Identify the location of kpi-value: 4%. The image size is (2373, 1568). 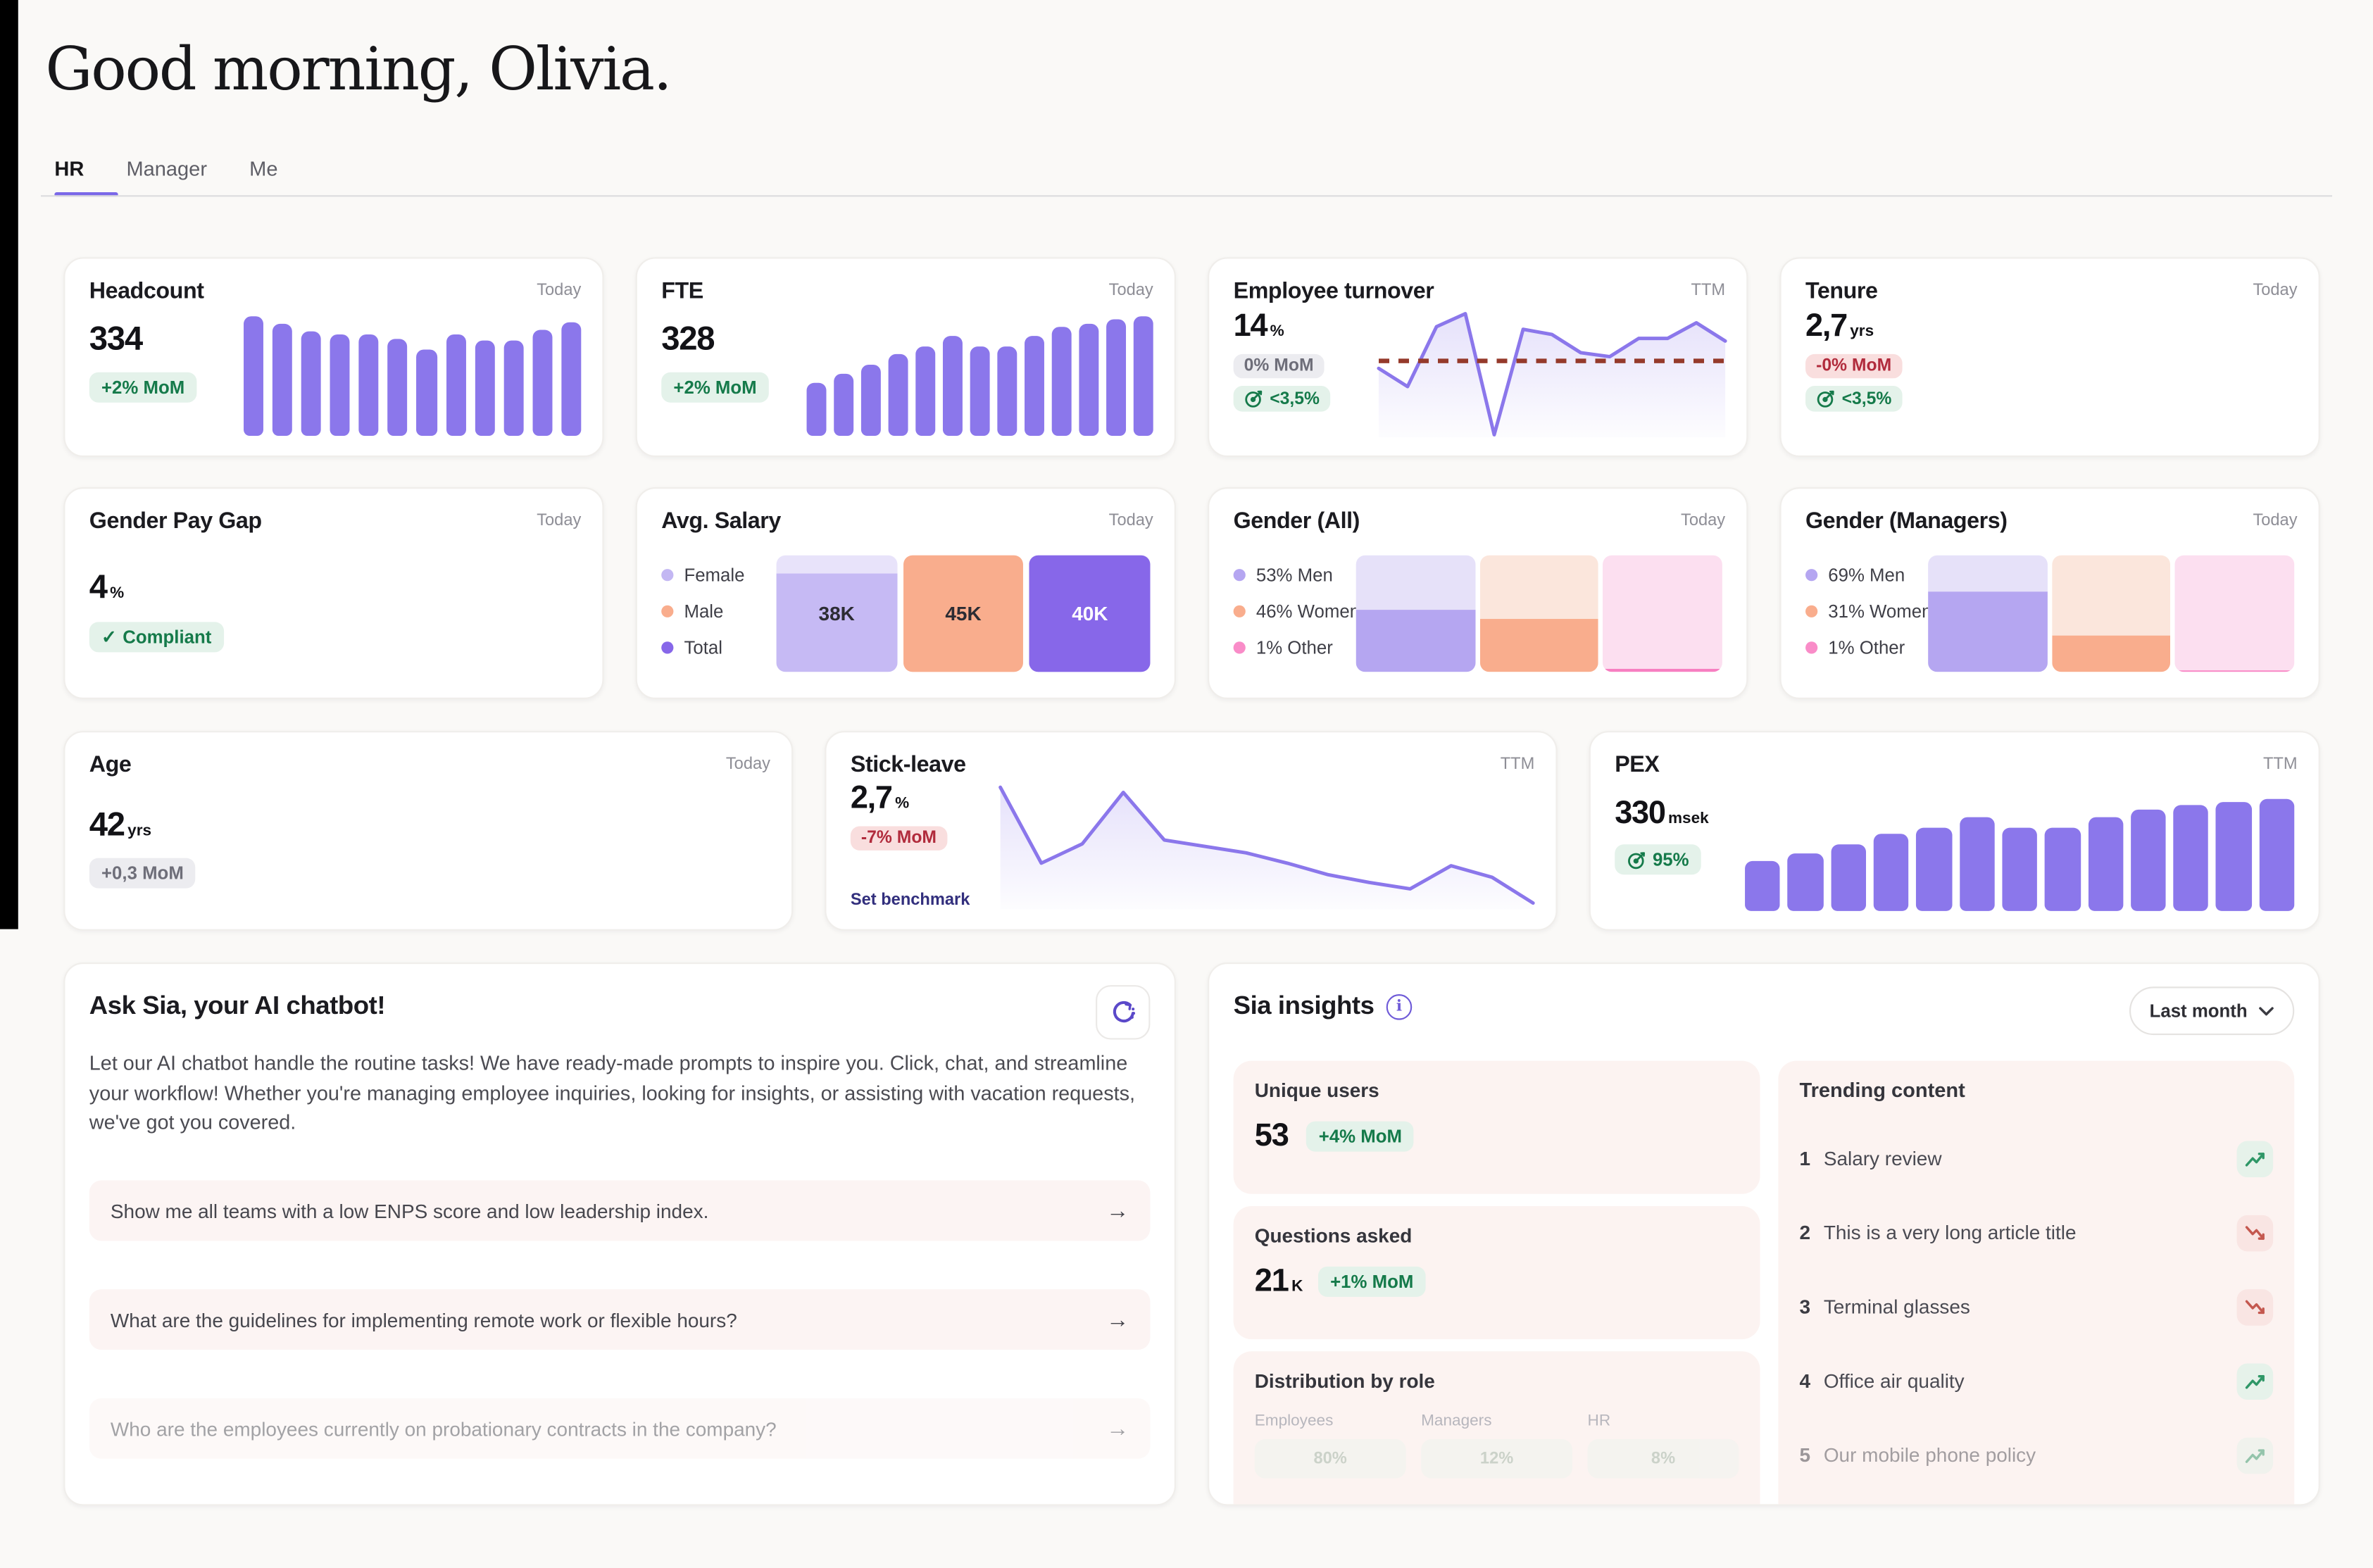
(107, 586).